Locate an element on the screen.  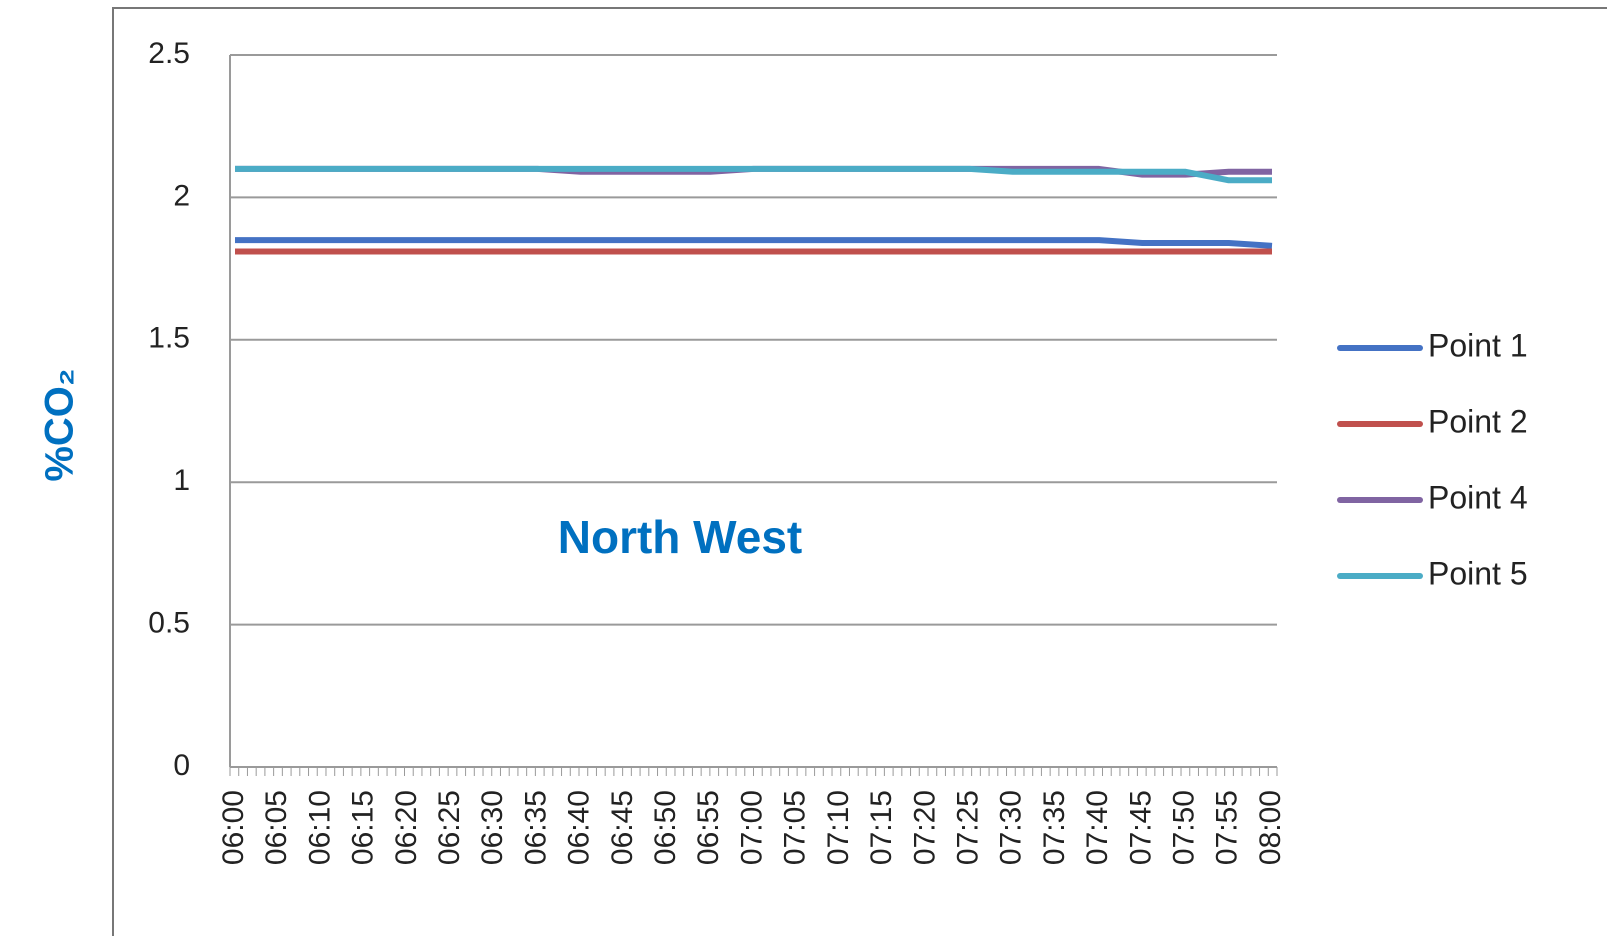
legend-label: Point 2 is located at coordinates (1478, 421).